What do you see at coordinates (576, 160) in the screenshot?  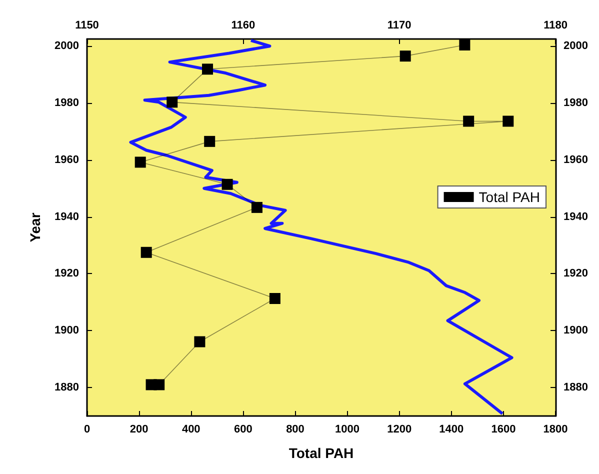 I see `y2-tick-label: 1960` at bounding box center [576, 160].